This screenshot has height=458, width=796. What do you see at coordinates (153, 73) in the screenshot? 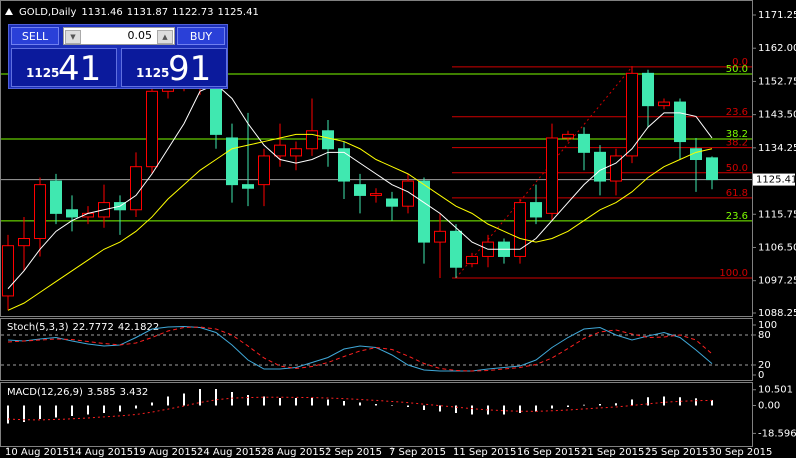
I see `ask-prefix: 1125` at bounding box center [153, 73].